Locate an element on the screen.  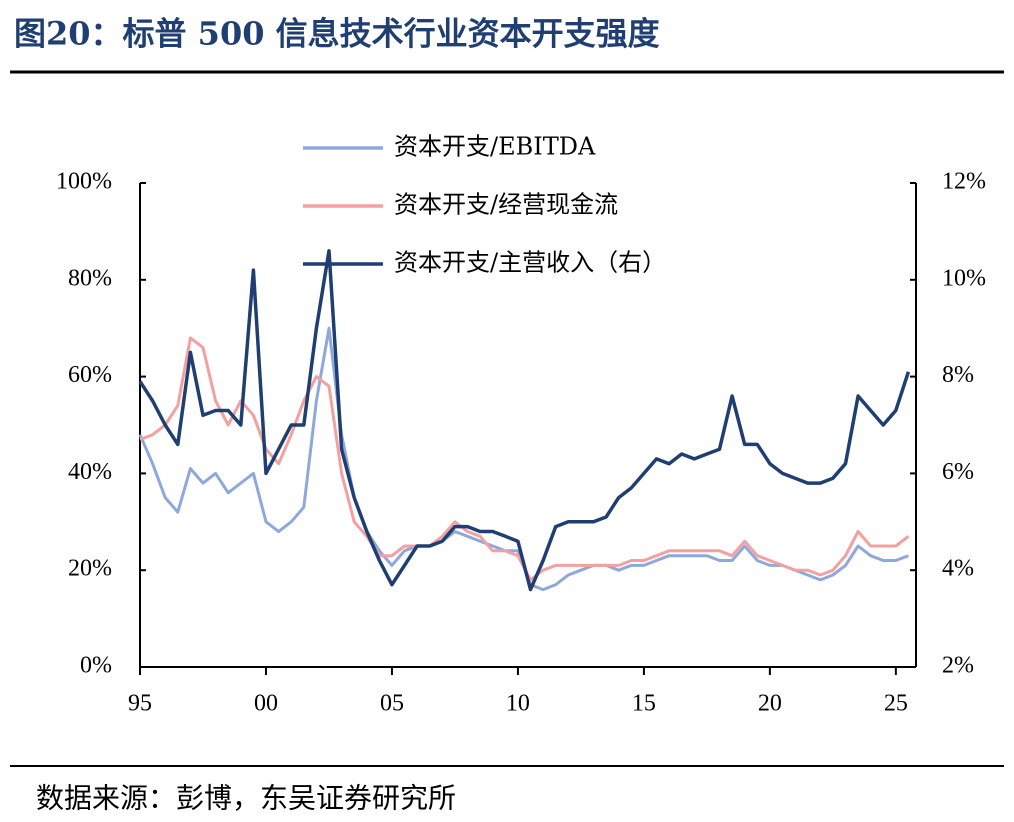
y-tick-label: 80% is located at coordinates (90, 278).